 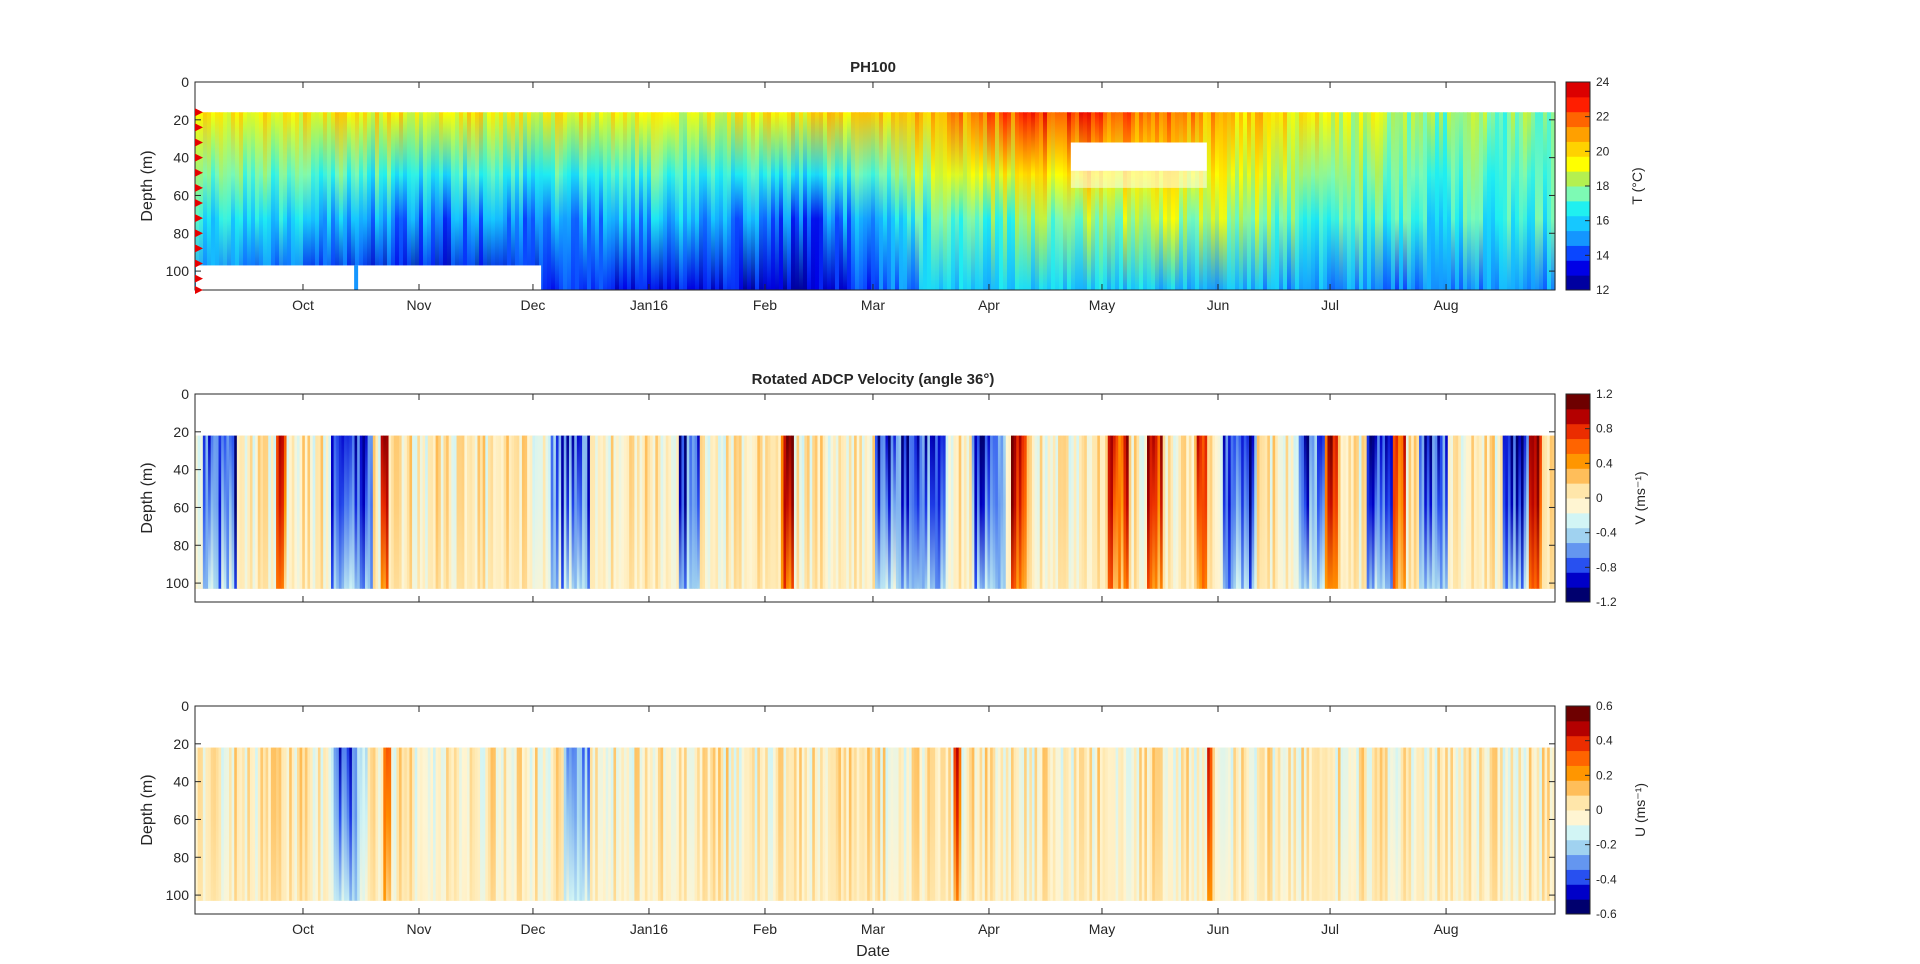 I want to click on colorbar-tick-label: 0.4, so click(x=1604, y=741).